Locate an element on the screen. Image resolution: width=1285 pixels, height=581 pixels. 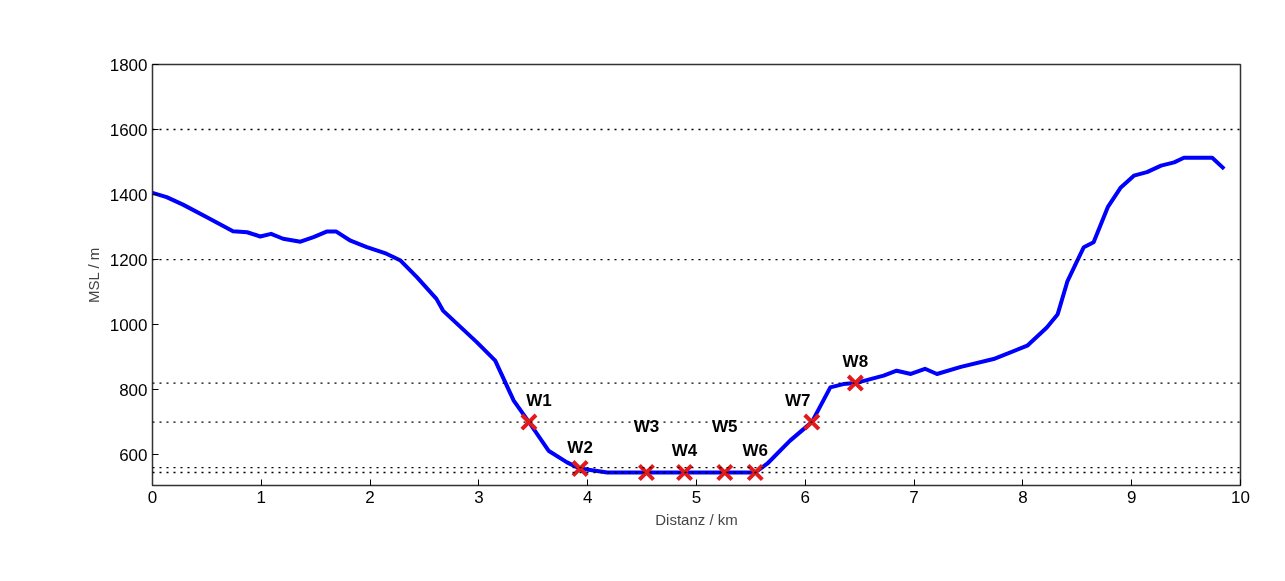
y-tick-label: 1000 is located at coordinates (128, 325).